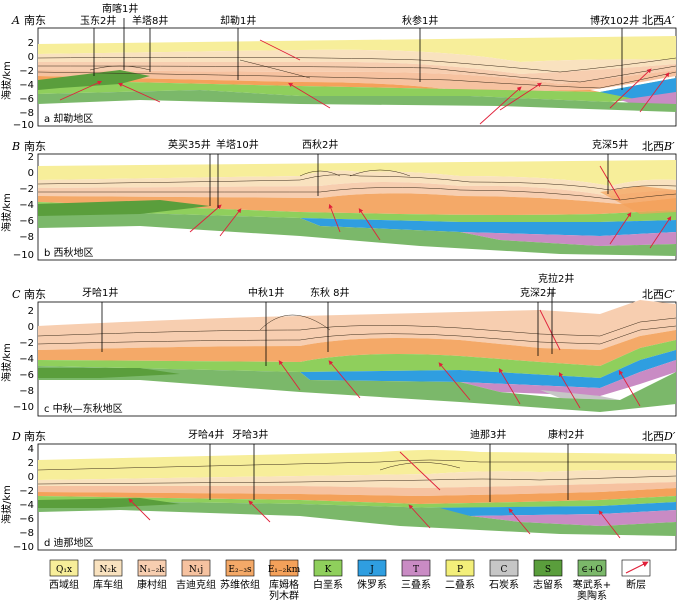 This screenshot has height=613, width=680. Describe the element at coordinates (319, 84) in the screenshot. I see `panel-a-layer-kumu` at that location.